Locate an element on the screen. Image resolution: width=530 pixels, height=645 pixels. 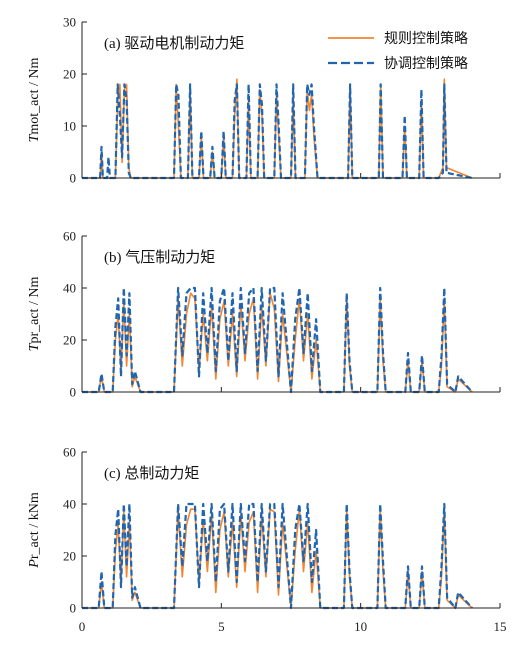
legend-label: 规则控制策略 is located at coordinates (426, 38).